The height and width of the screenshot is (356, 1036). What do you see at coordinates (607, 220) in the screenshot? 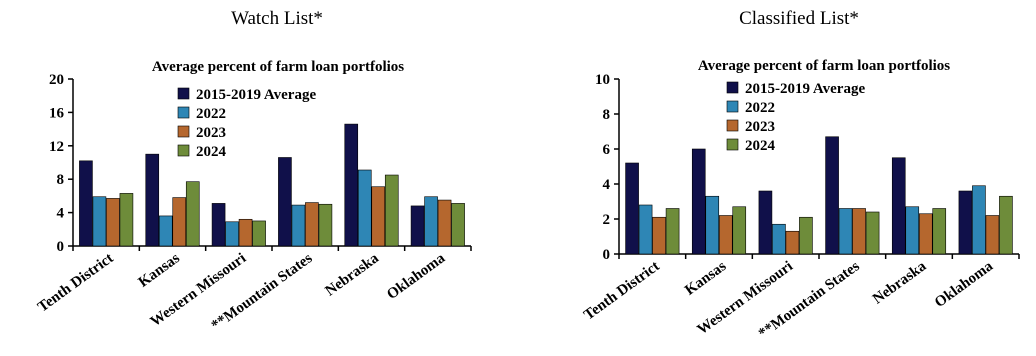
I see `y-tick-label: 2` at bounding box center [607, 220].